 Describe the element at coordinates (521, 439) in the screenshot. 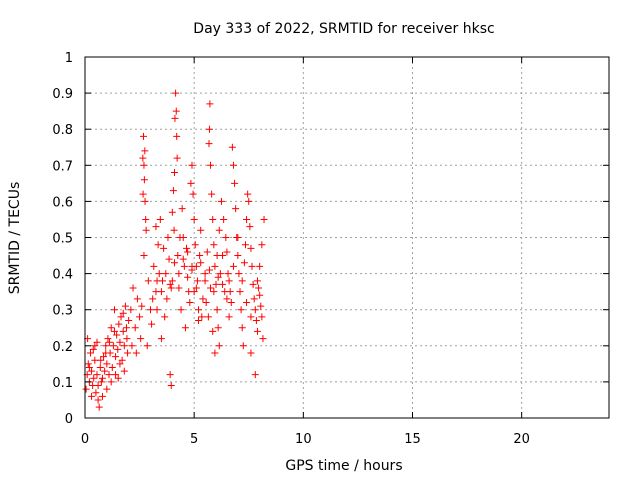

I see `x-tick-label: 20` at that location.